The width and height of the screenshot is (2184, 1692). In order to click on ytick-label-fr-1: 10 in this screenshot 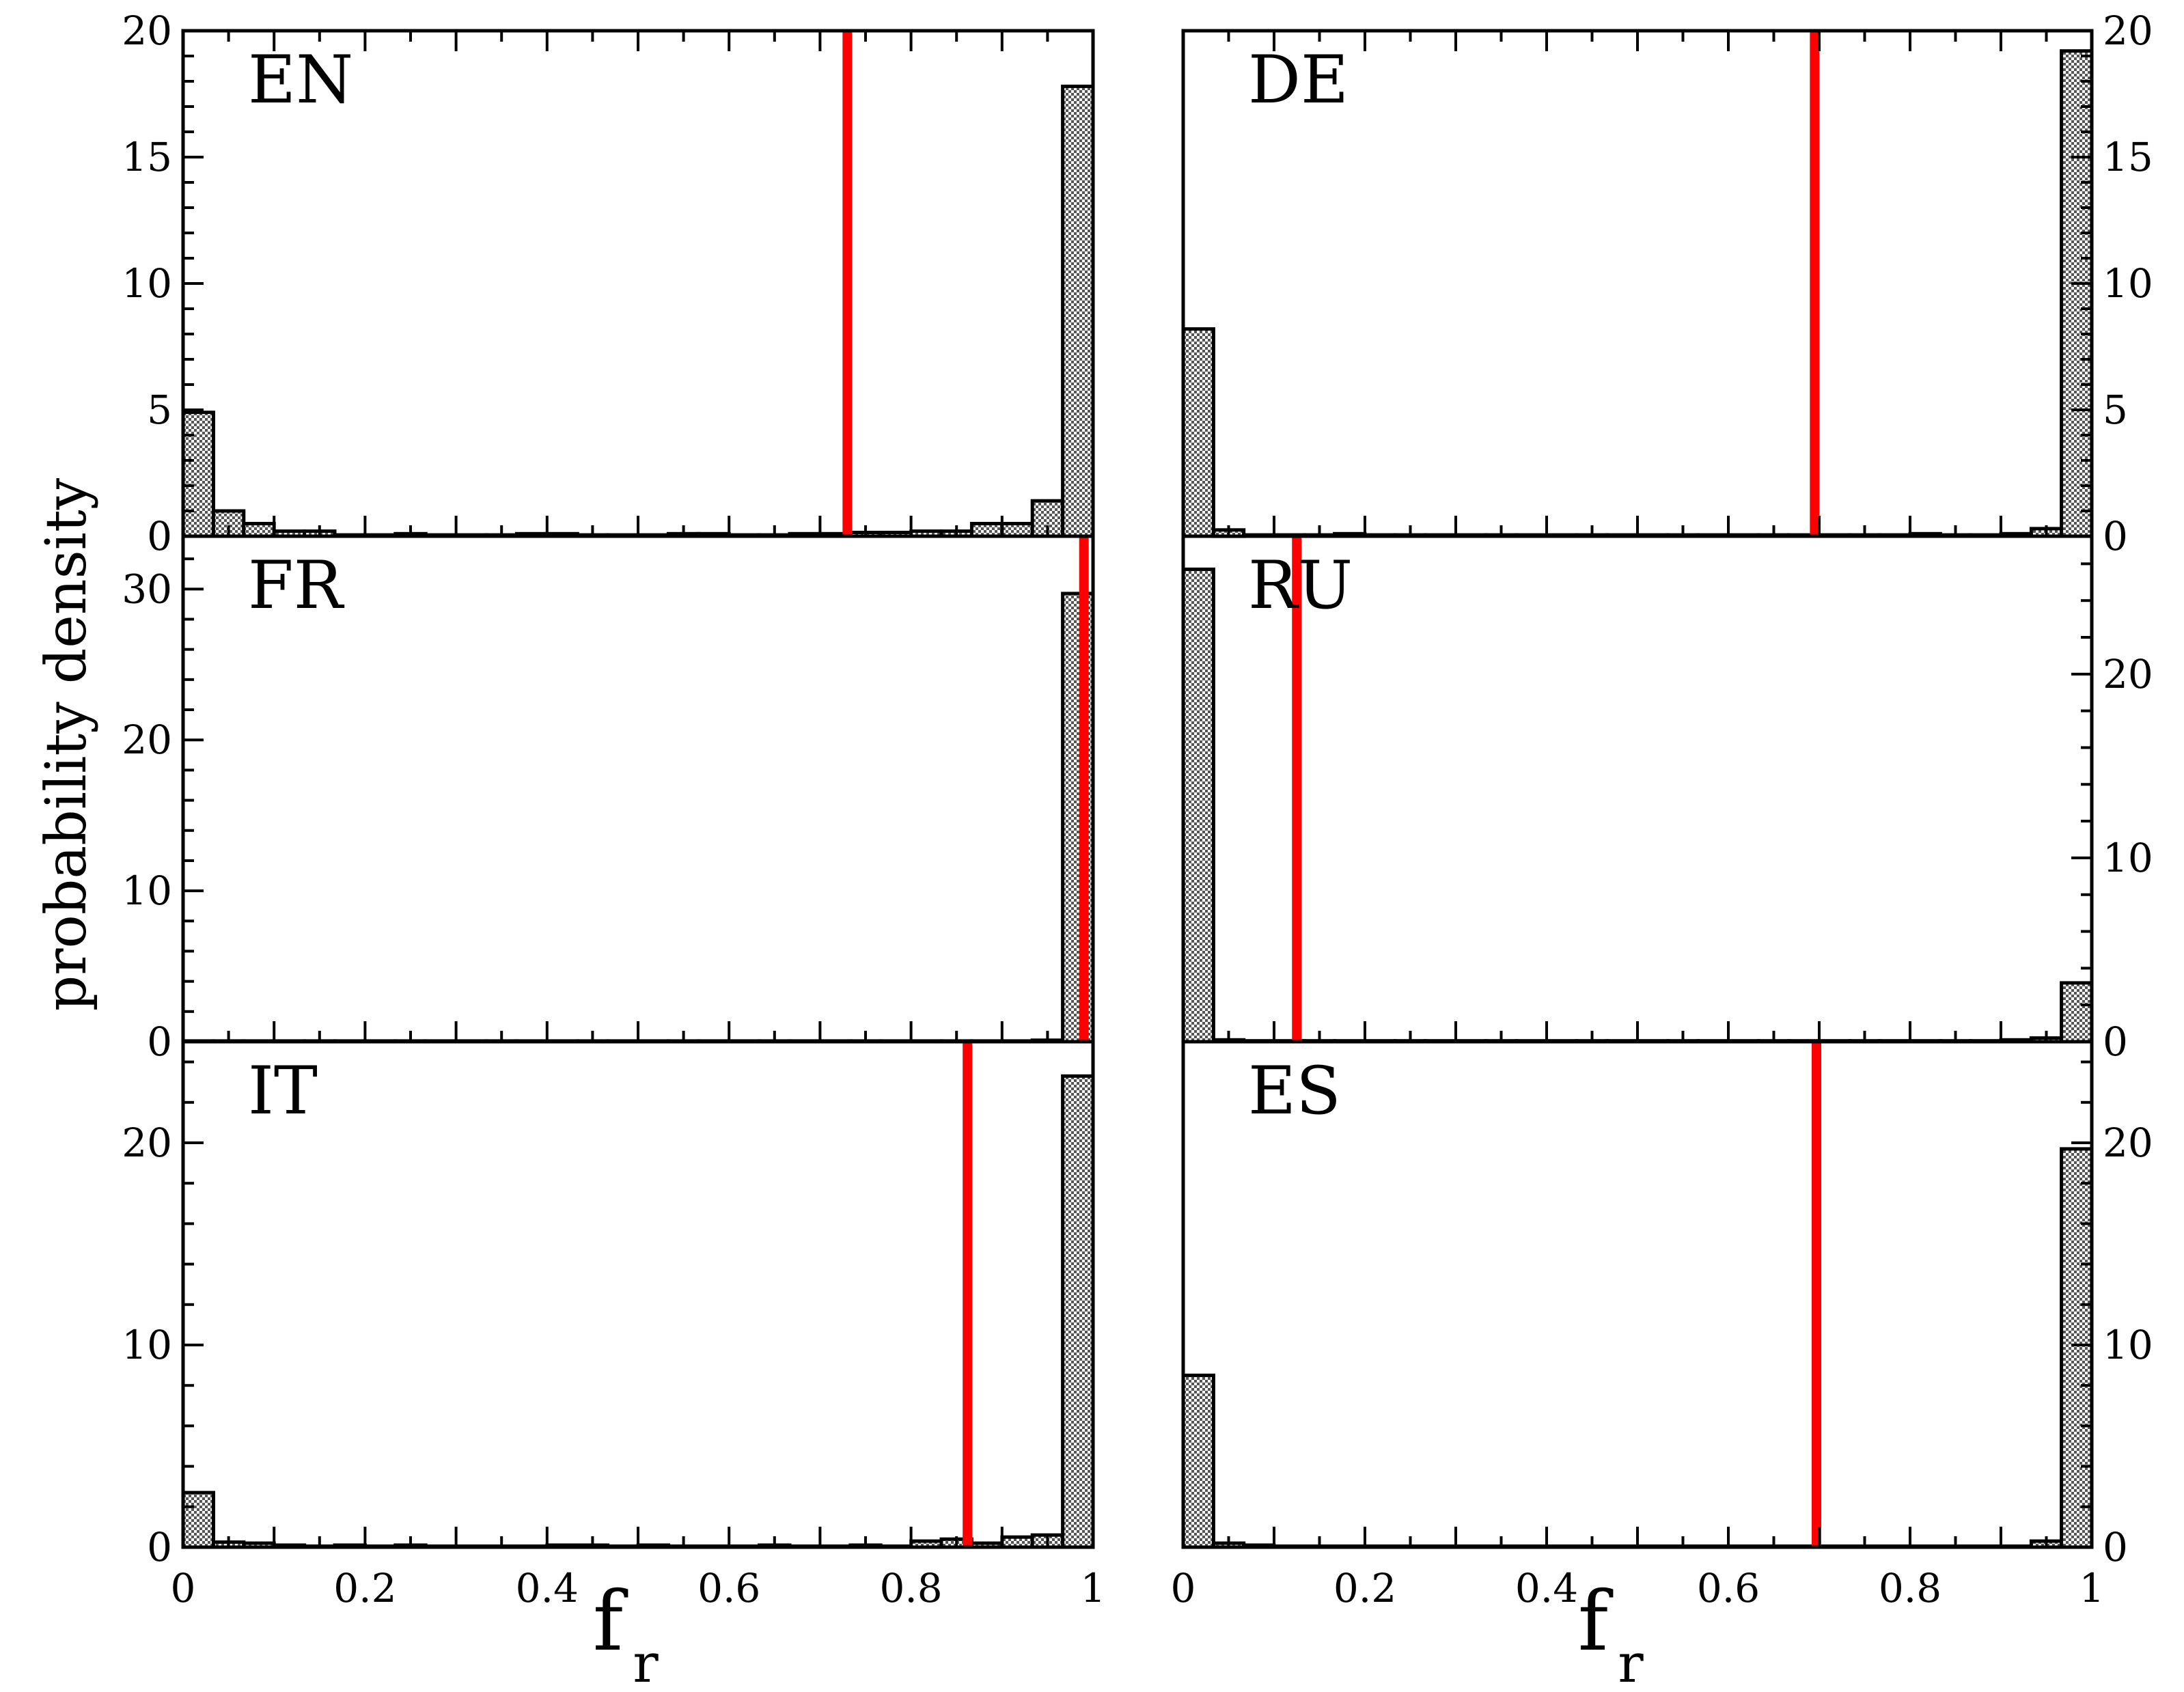, I will do `click(147, 891)`.